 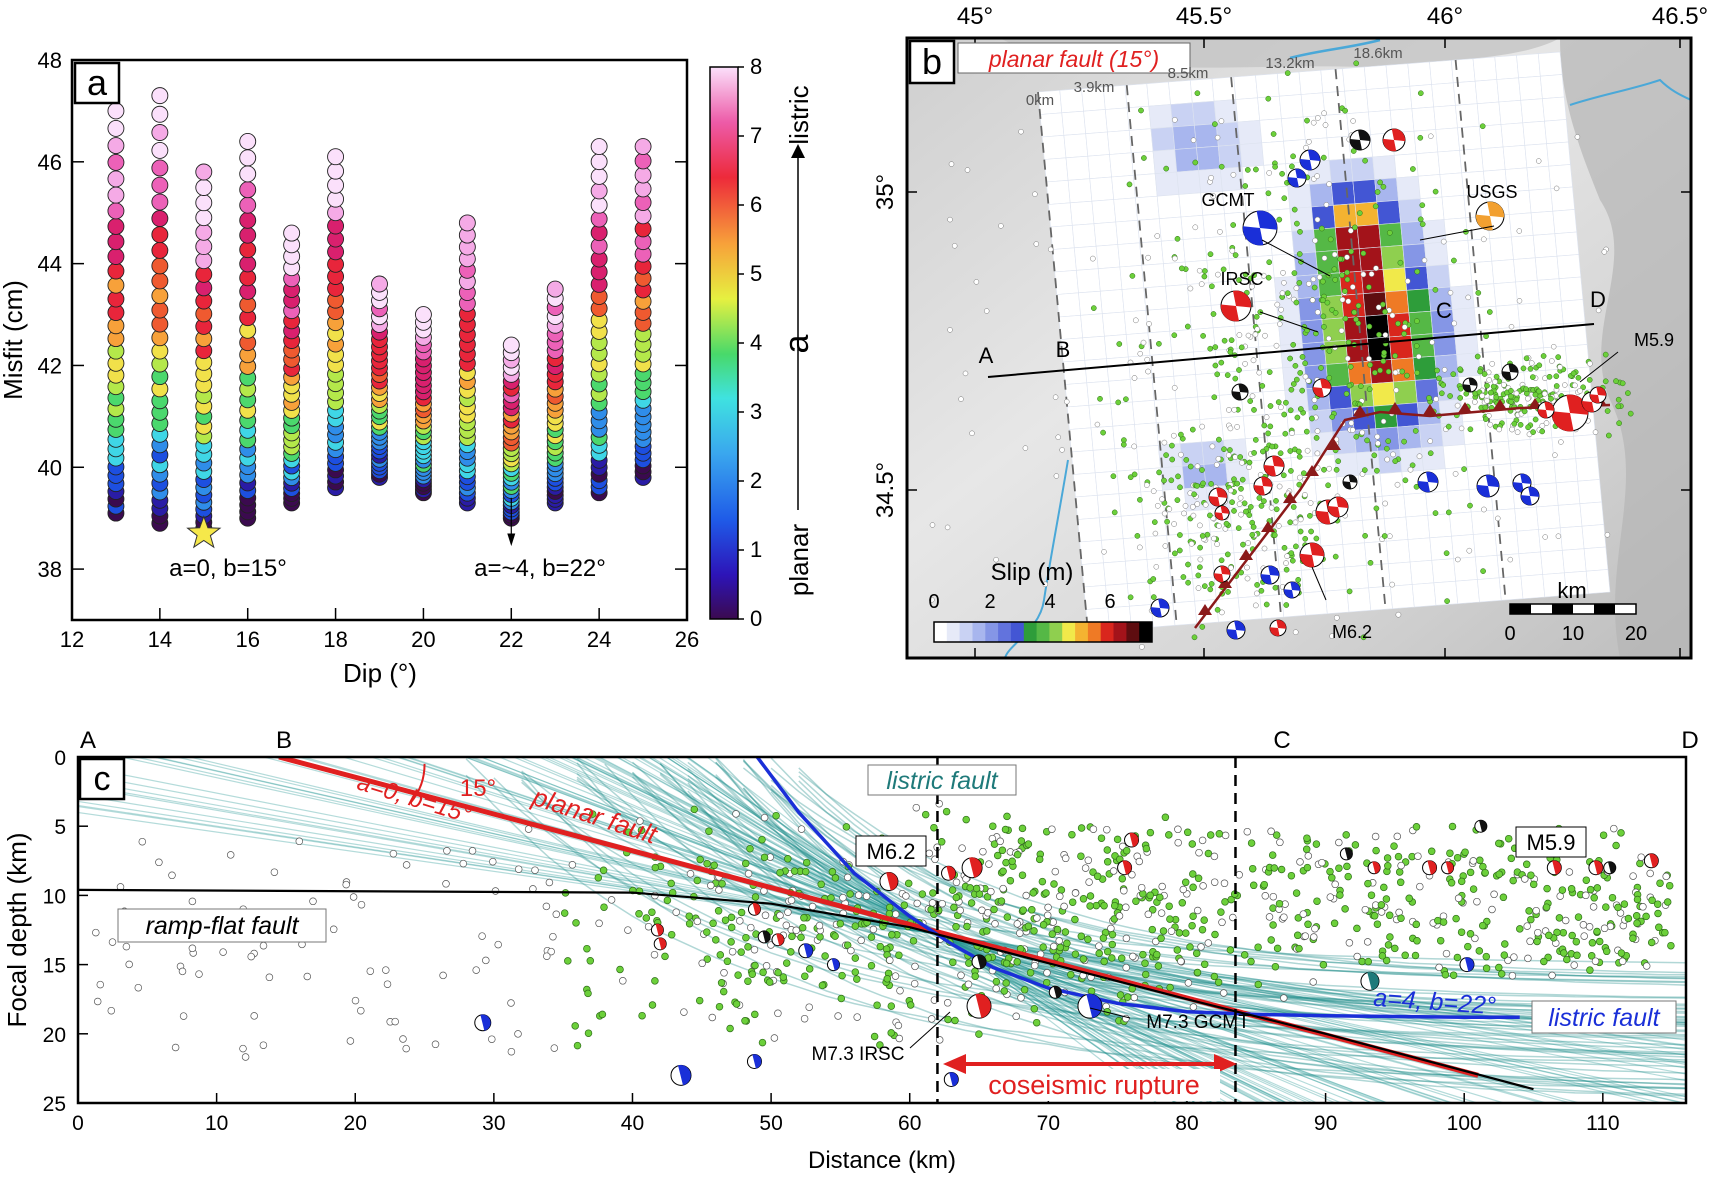 What do you see at coordinates (756, 480) in the screenshot?
I see `colorbar-tick-label: 2` at bounding box center [756, 480].